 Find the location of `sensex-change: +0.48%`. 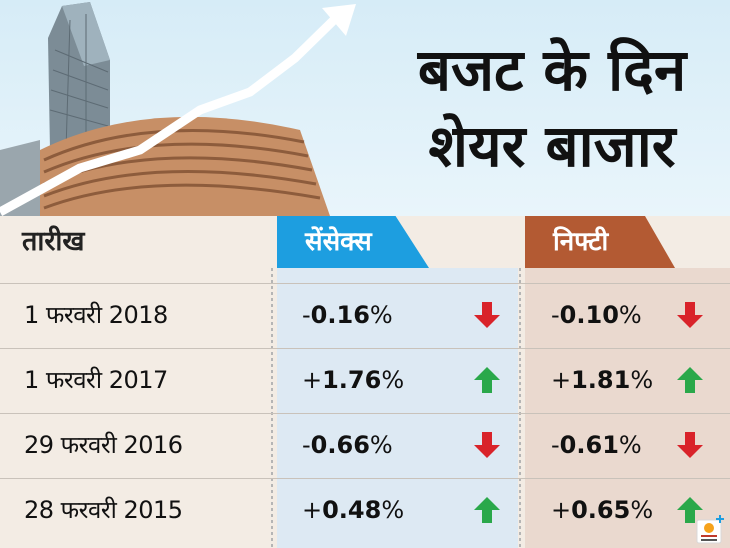

sensex-change: +0.48% is located at coordinates (353, 510).